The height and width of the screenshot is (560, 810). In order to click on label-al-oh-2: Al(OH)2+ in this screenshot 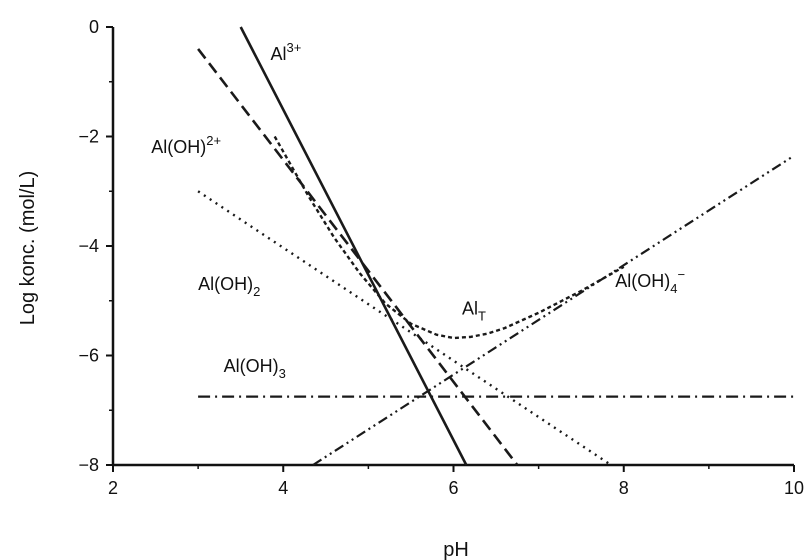, I will do `click(186, 145)`.